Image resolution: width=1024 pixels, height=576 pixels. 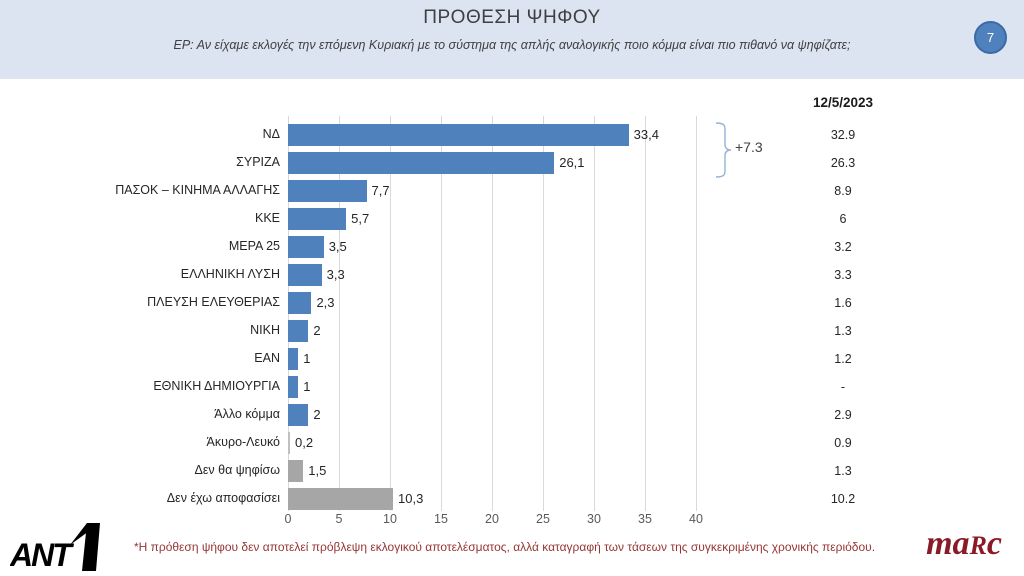 I want to click on category-label: ΕΑΝ, so click(x=267, y=358).